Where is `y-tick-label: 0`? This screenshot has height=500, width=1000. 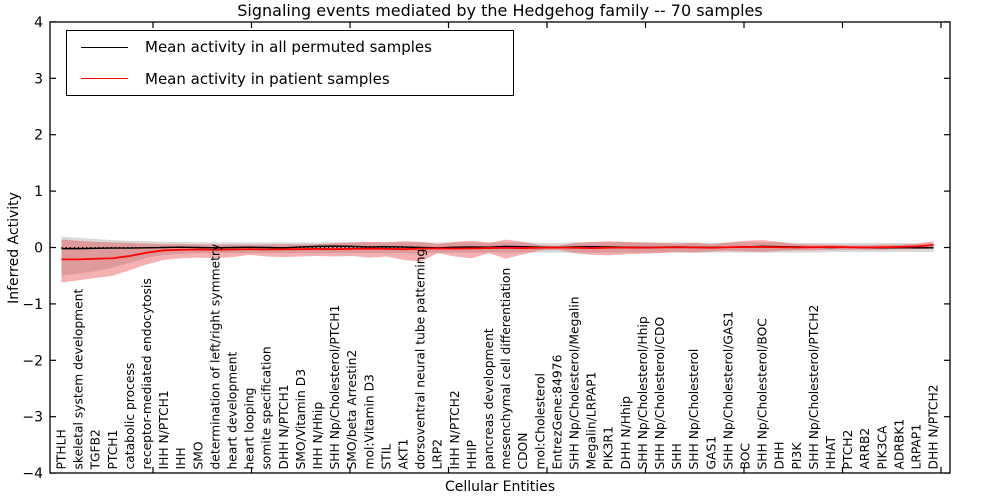 y-tick-label: 0 is located at coordinates (38, 249).